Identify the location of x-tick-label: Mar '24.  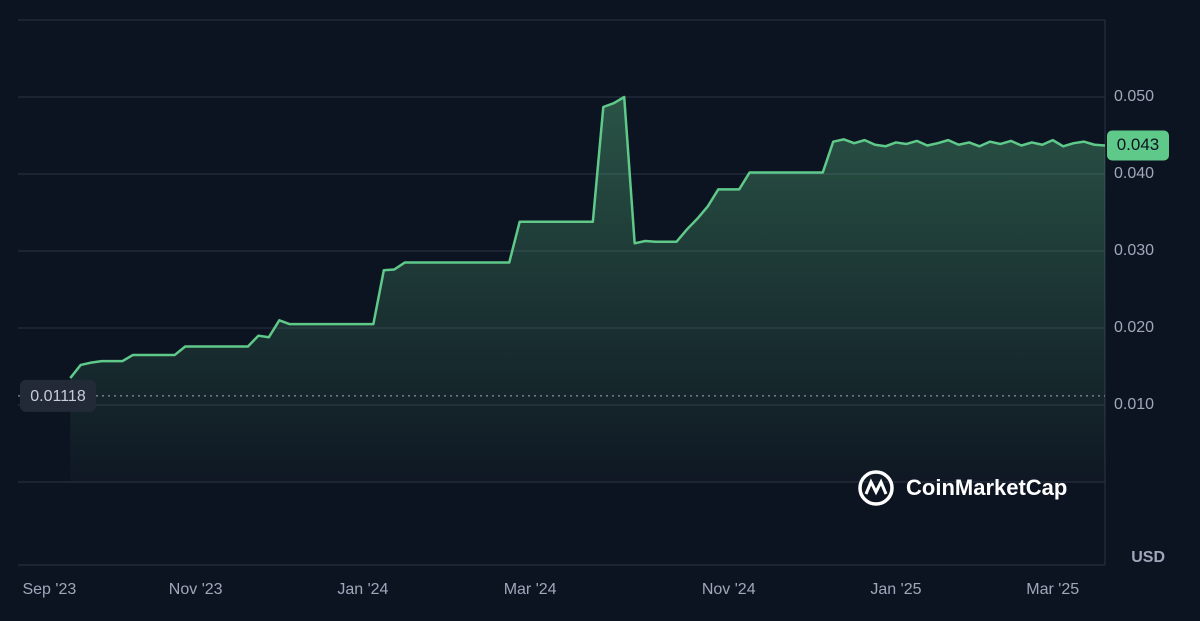
(530, 589).